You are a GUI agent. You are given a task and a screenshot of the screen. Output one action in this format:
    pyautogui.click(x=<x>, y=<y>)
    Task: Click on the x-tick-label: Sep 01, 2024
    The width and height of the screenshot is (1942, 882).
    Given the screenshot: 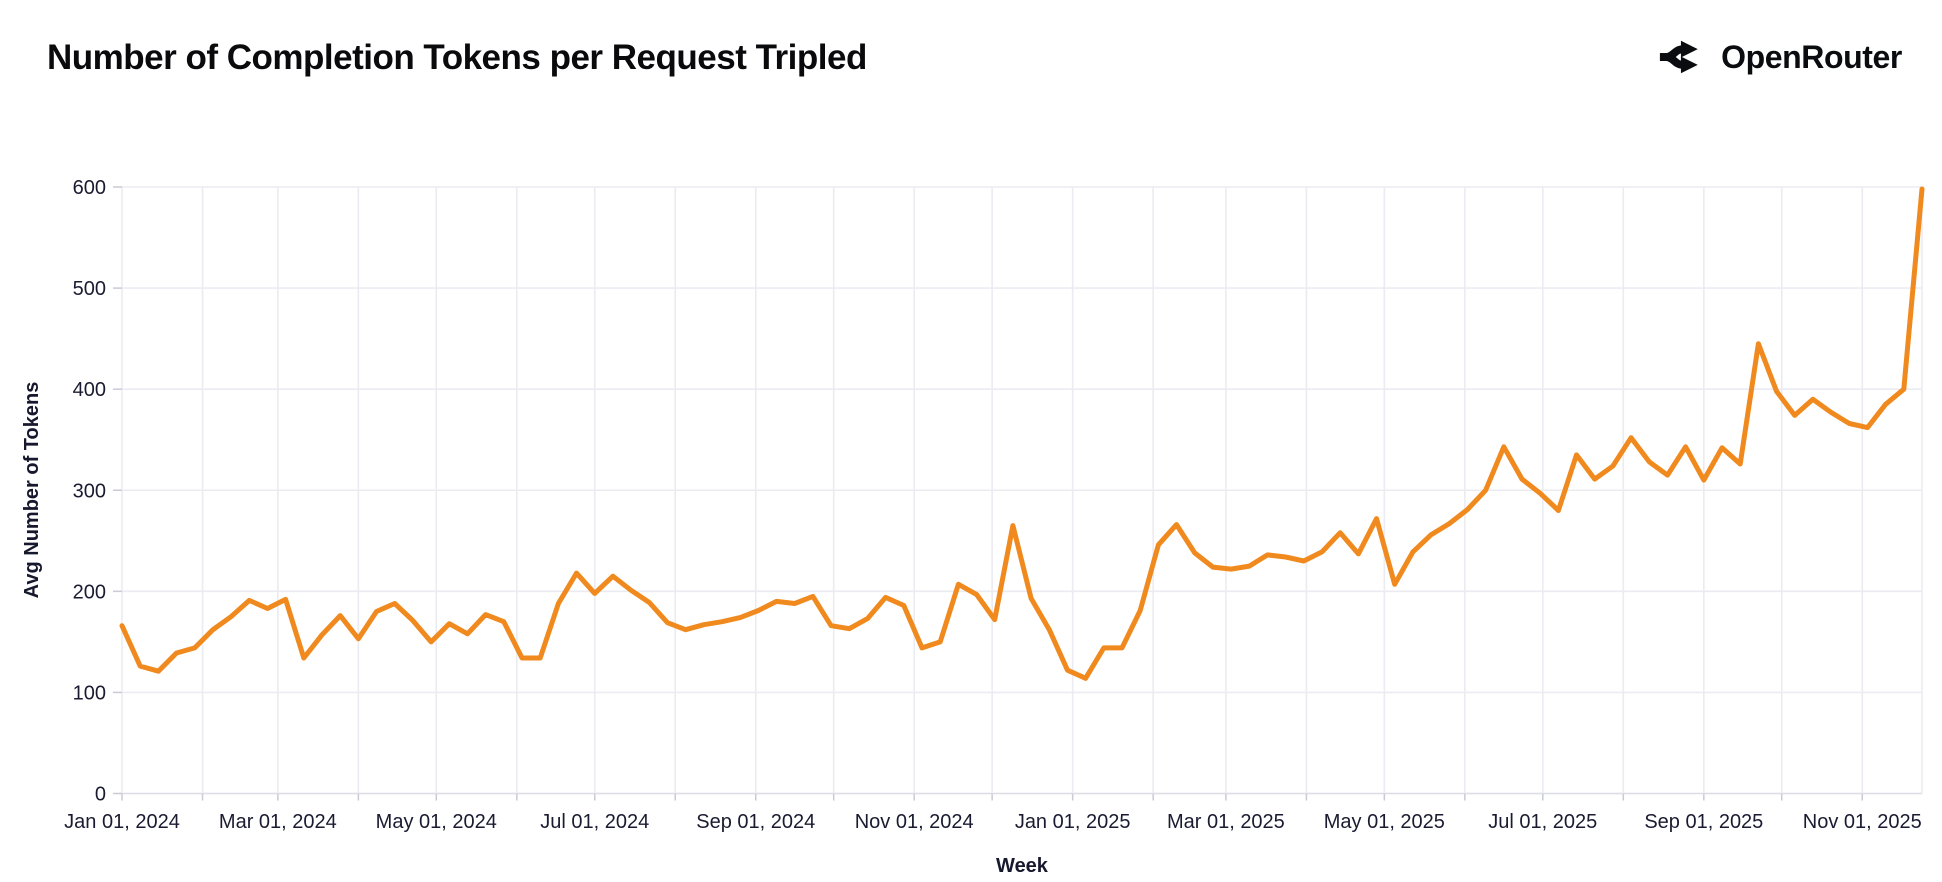 What is the action you would take?
    pyautogui.click(x=755, y=822)
    